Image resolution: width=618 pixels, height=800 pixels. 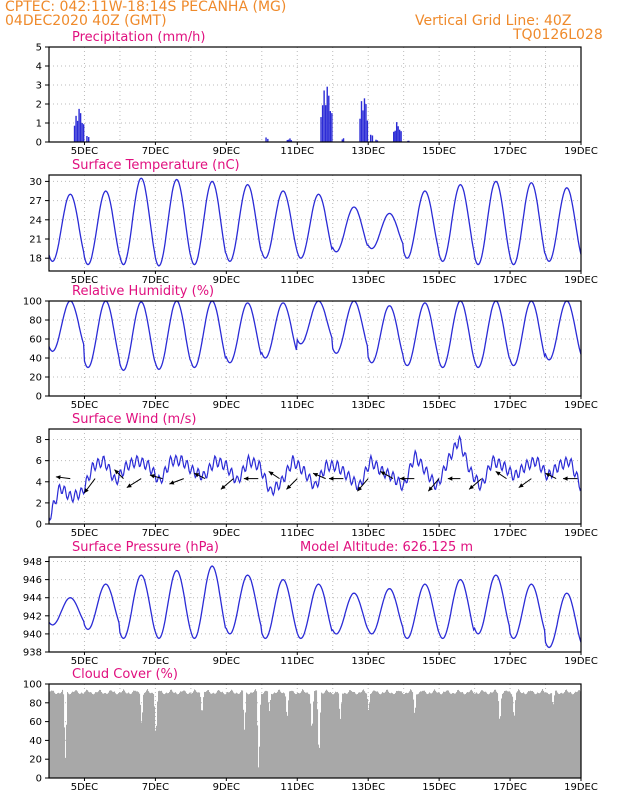 What do you see at coordinates (155, 151) in the screenshot?
I see `x-tick-label: 7DEC` at bounding box center [155, 151].